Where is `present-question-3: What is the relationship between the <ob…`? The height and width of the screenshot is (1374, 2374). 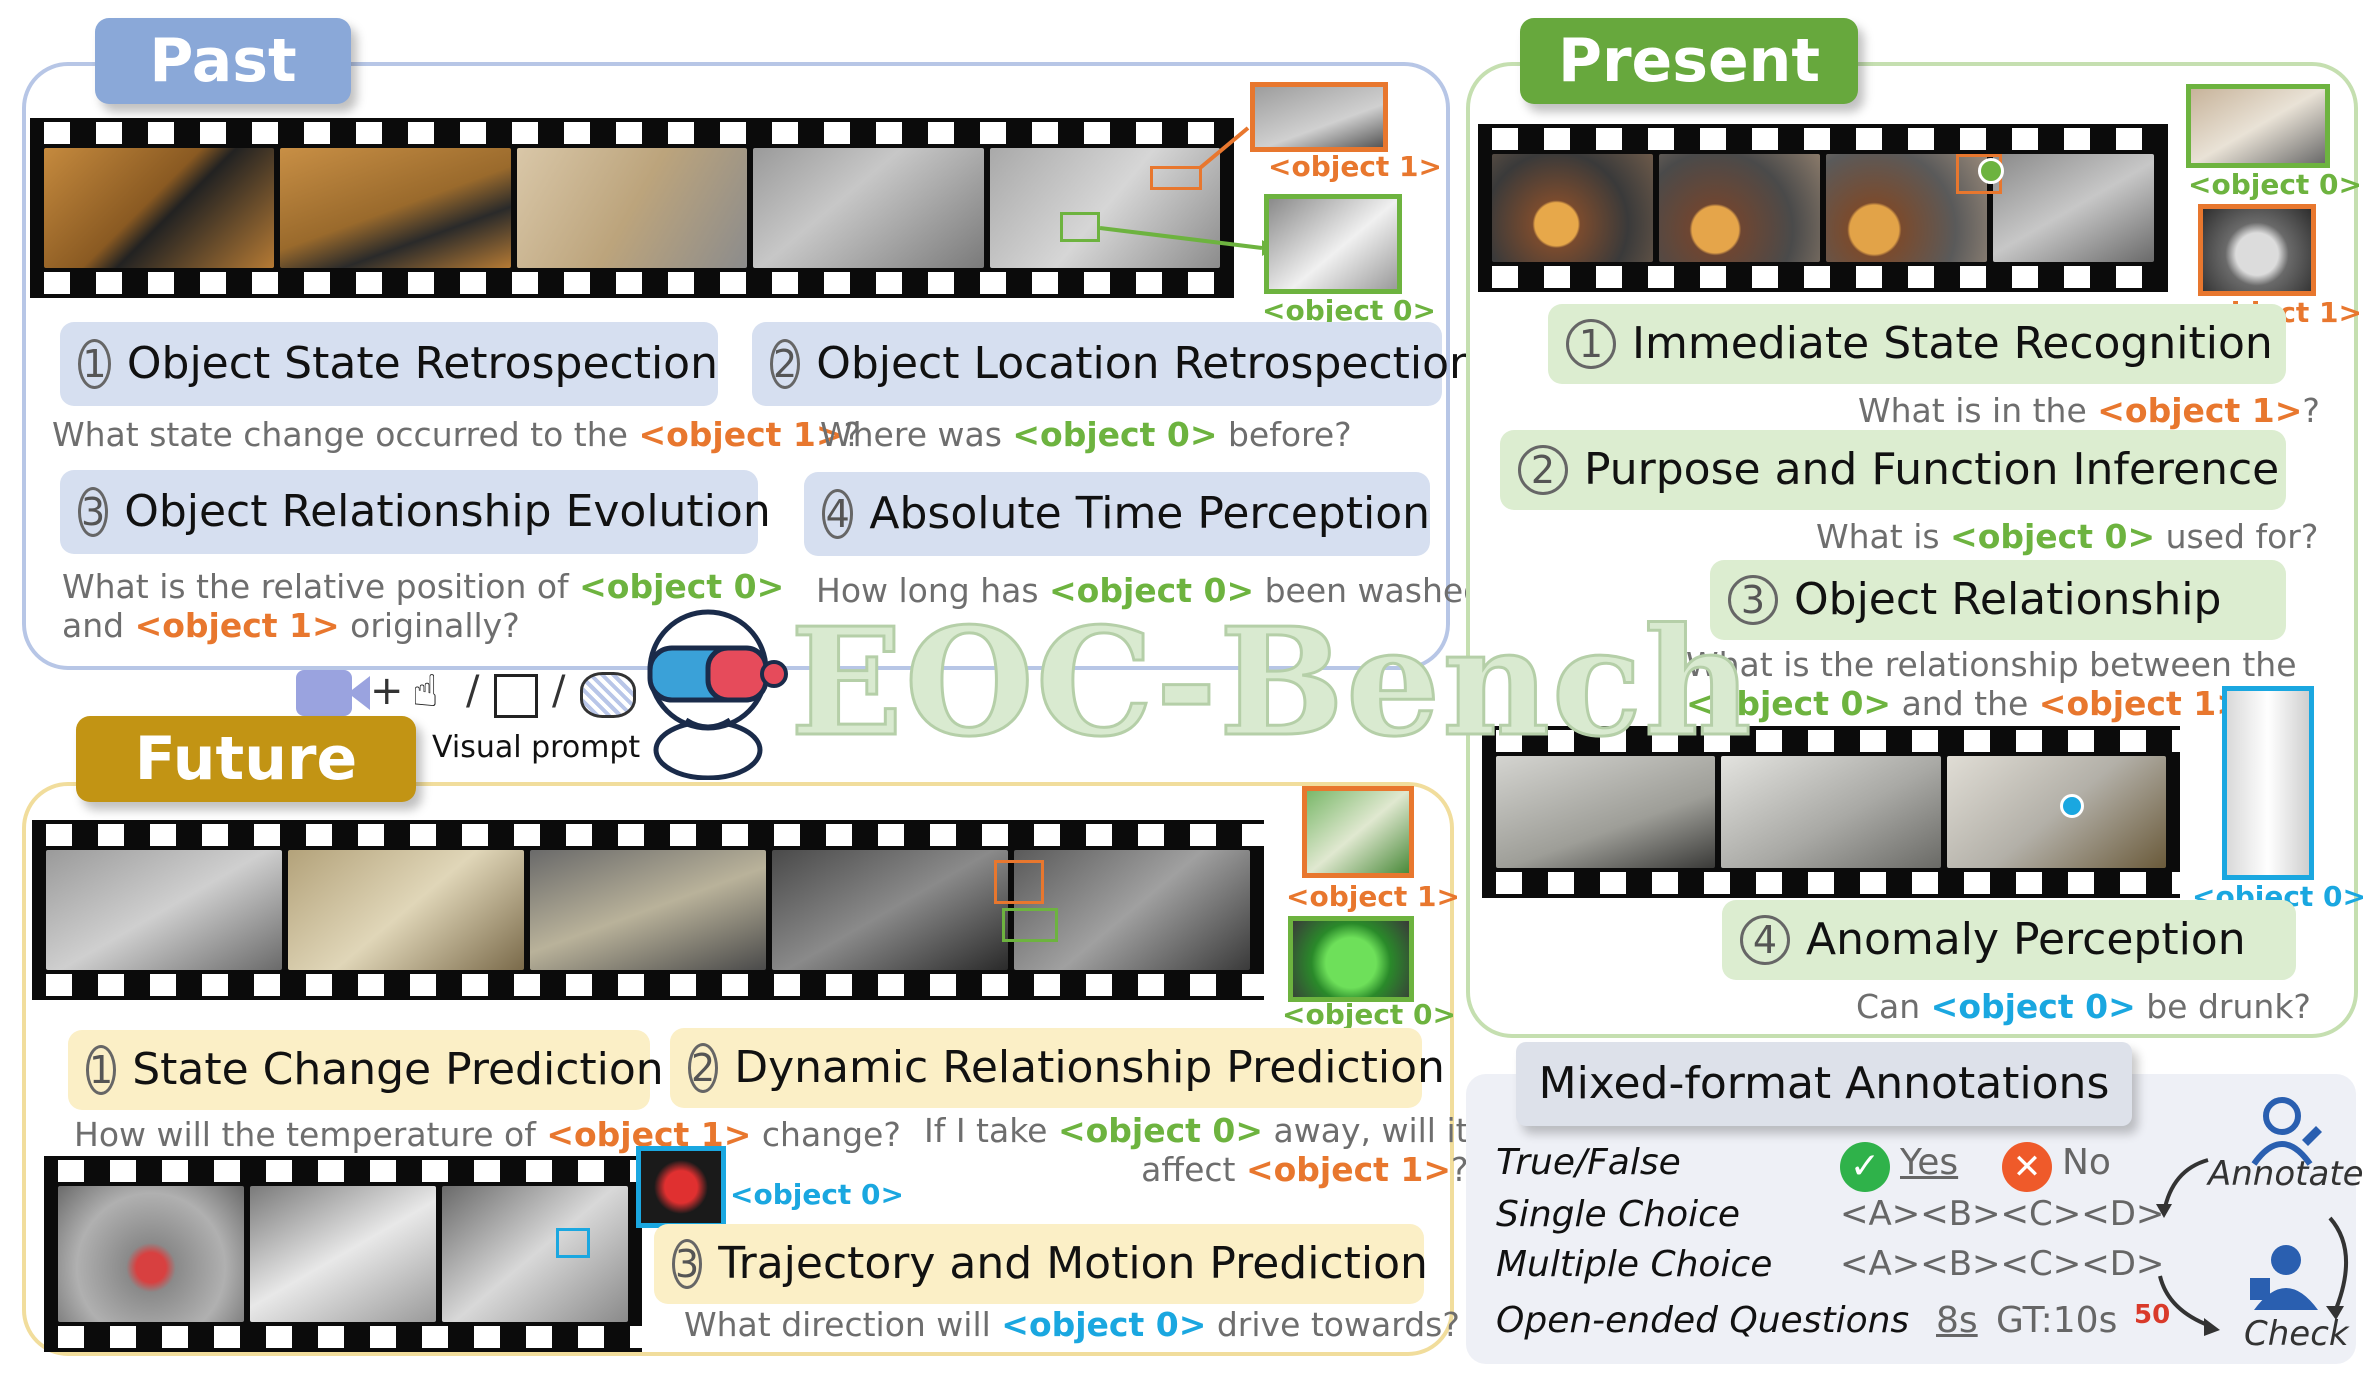
present-question-3: What is the relationship between the <ob… is located at coordinates (1991, 684).